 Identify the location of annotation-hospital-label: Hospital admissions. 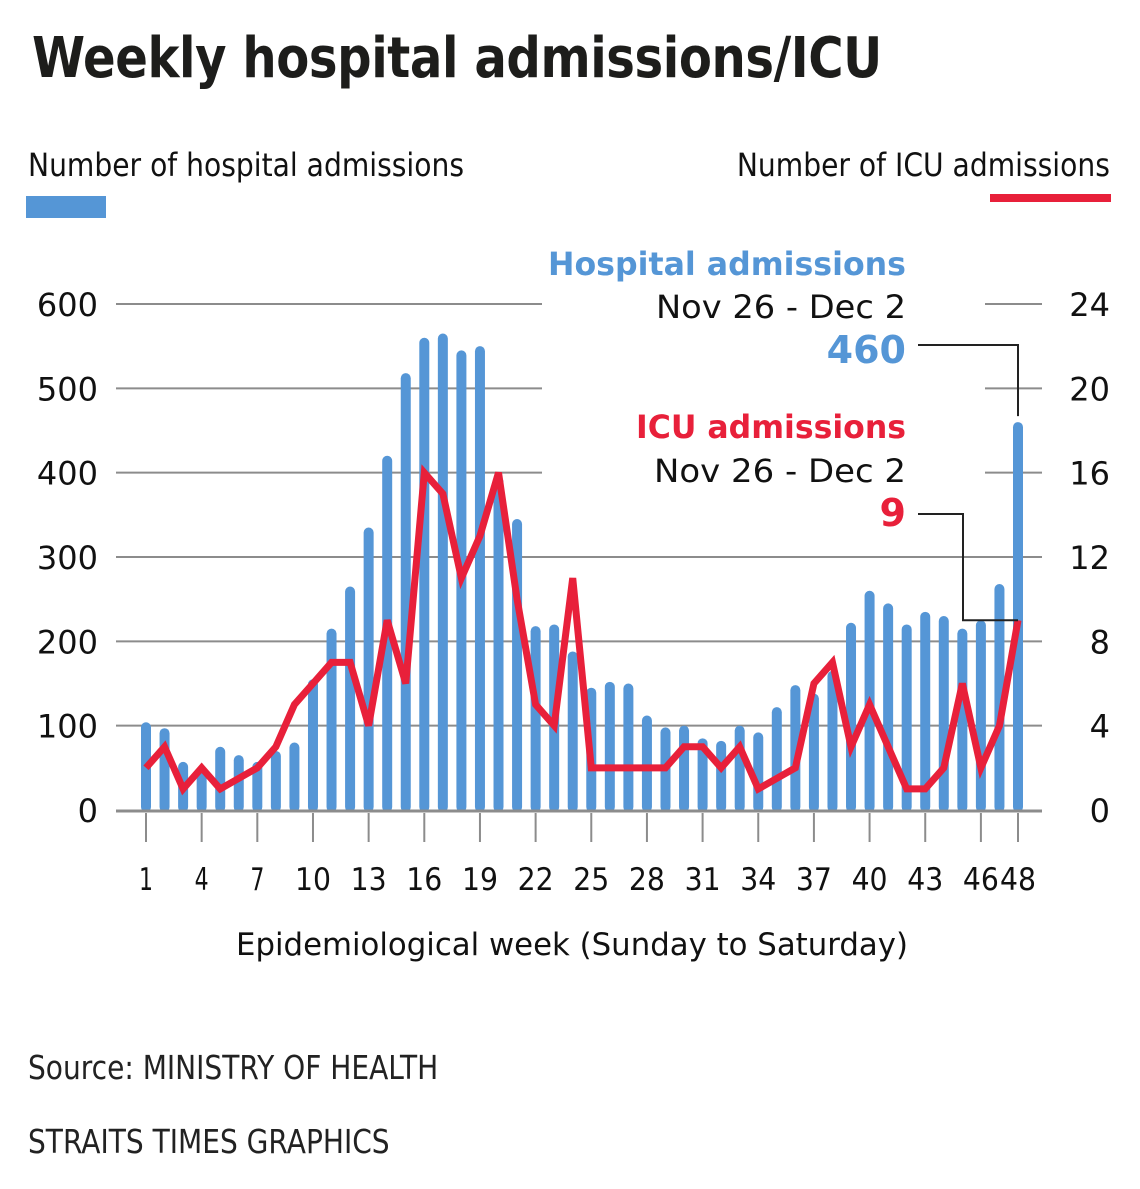
(727, 264).